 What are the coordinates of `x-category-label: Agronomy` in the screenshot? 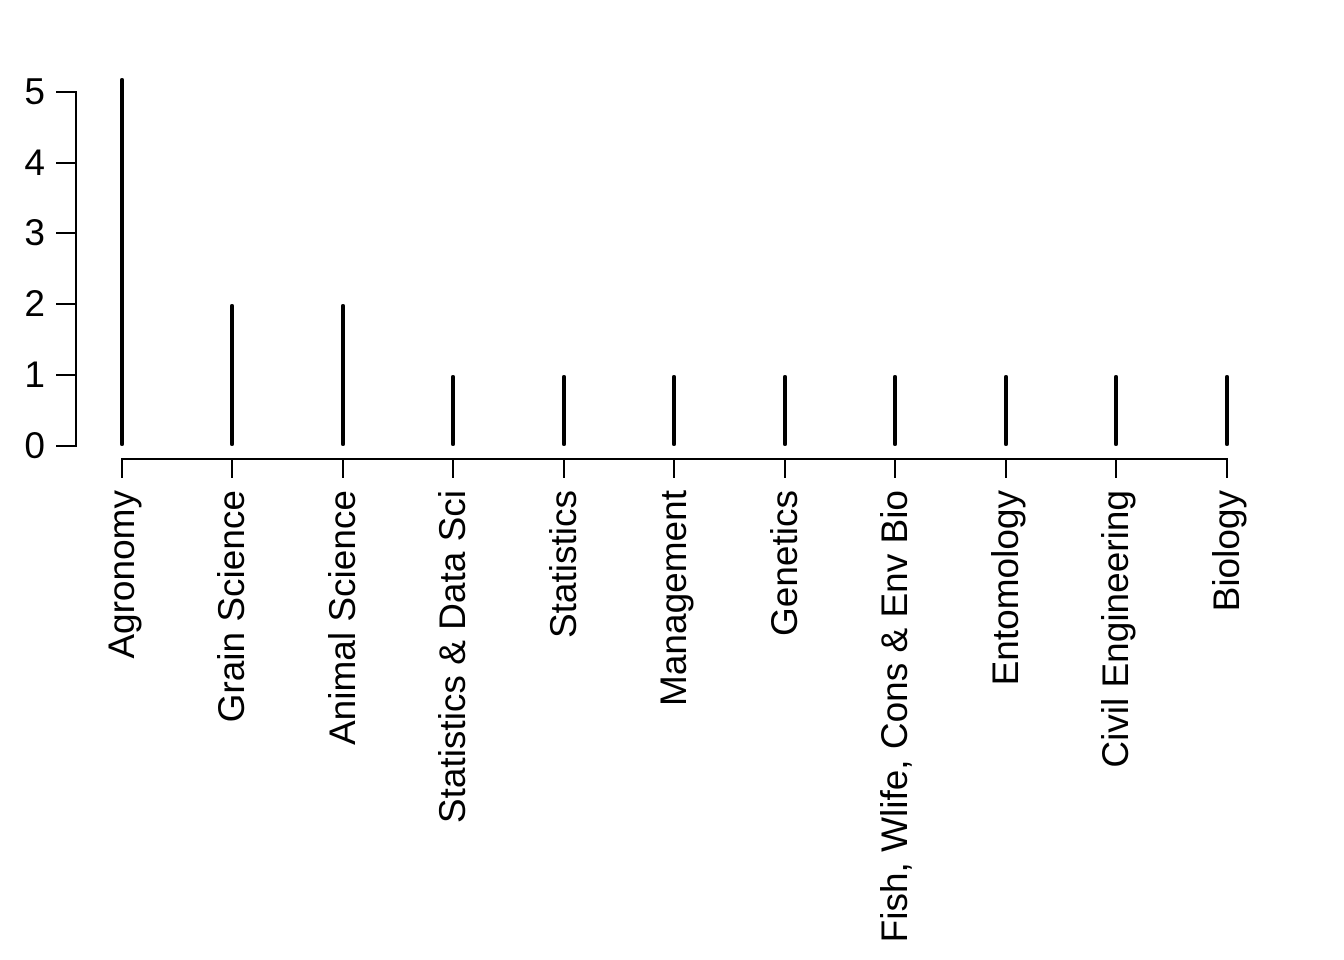 It's located at (121, 574).